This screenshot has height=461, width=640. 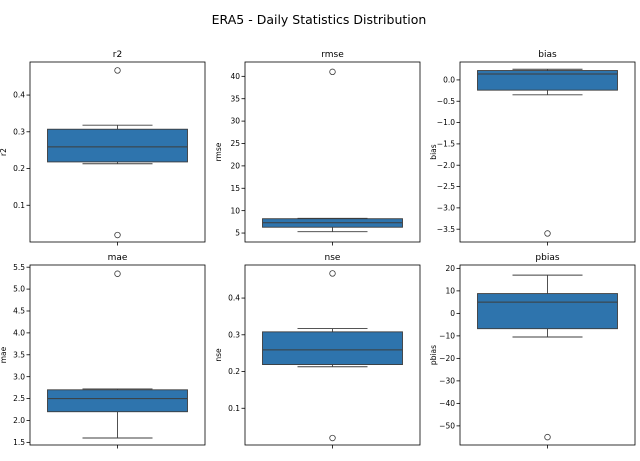 What do you see at coordinates (446, 229) in the screenshot?
I see `y-tick-label: −3.5` at bounding box center [446, 229].